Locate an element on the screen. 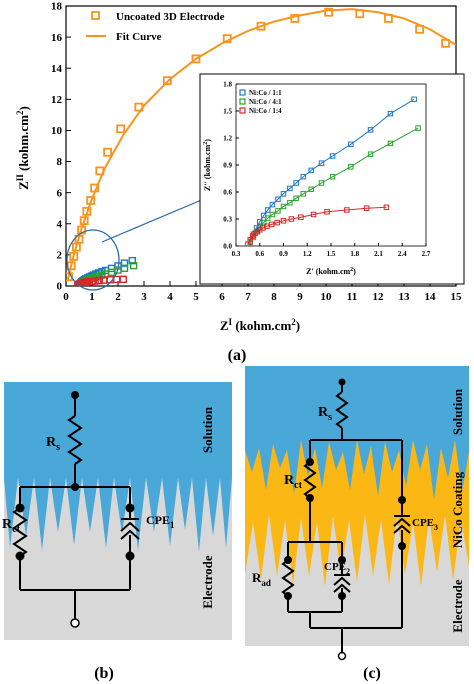  x-tick-label: 1 is located at coordinates (92, 297).